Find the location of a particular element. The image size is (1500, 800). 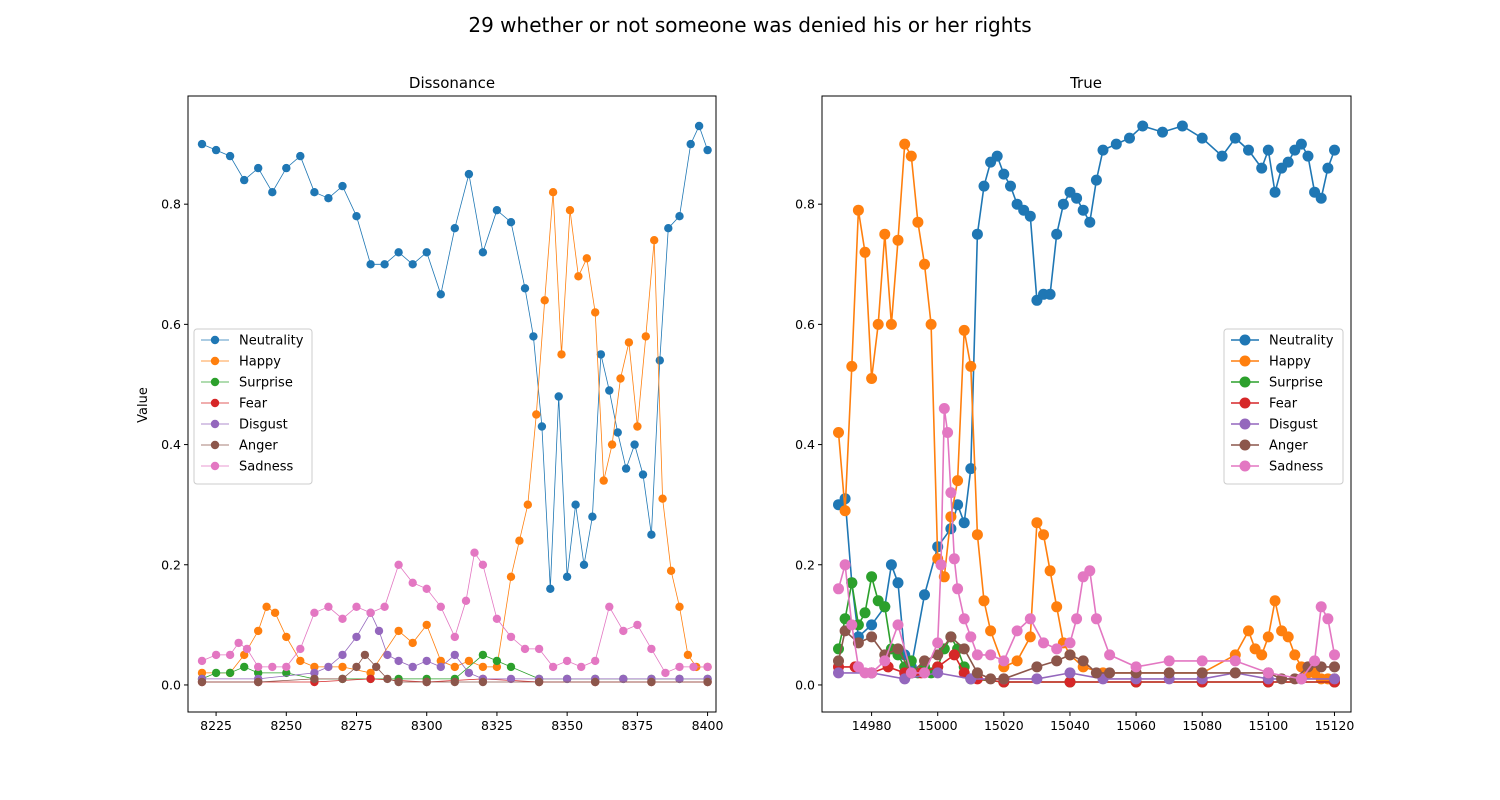

x-tick-label: 15000 is located at coordinates (938, 725).